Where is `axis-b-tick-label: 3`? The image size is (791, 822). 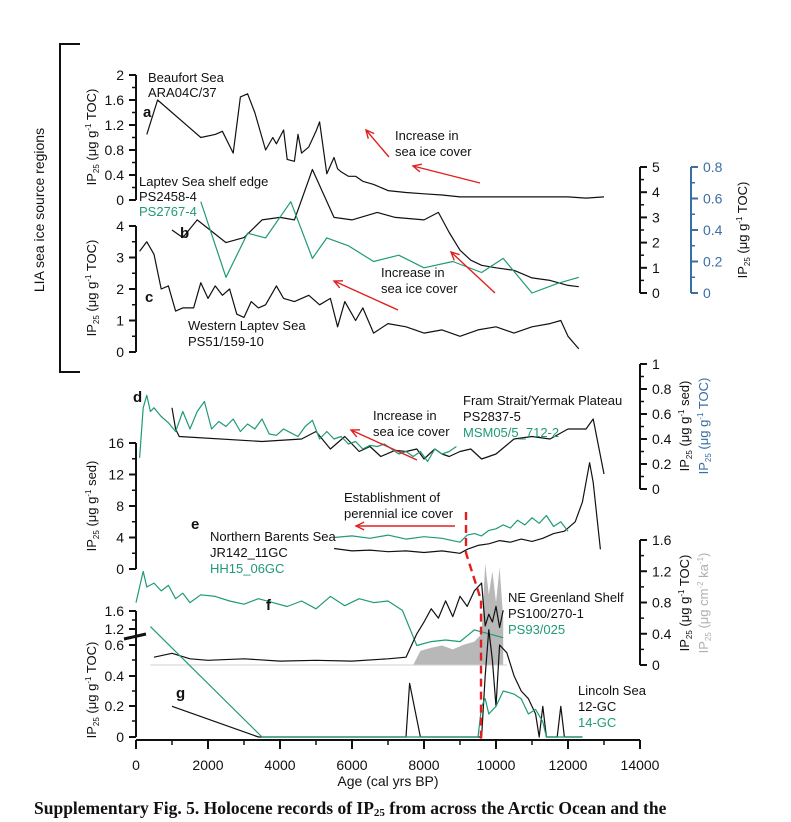
axis-b-tick-label: 3 is located at coordinates (656, 217).